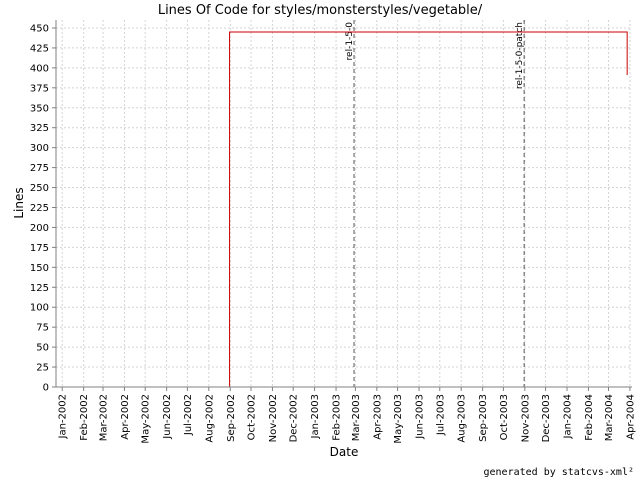 Image resolution: width=640 pixels, height=480 pixels. I want to click on x-tick-label: Feb-2003, so click(337, 417).